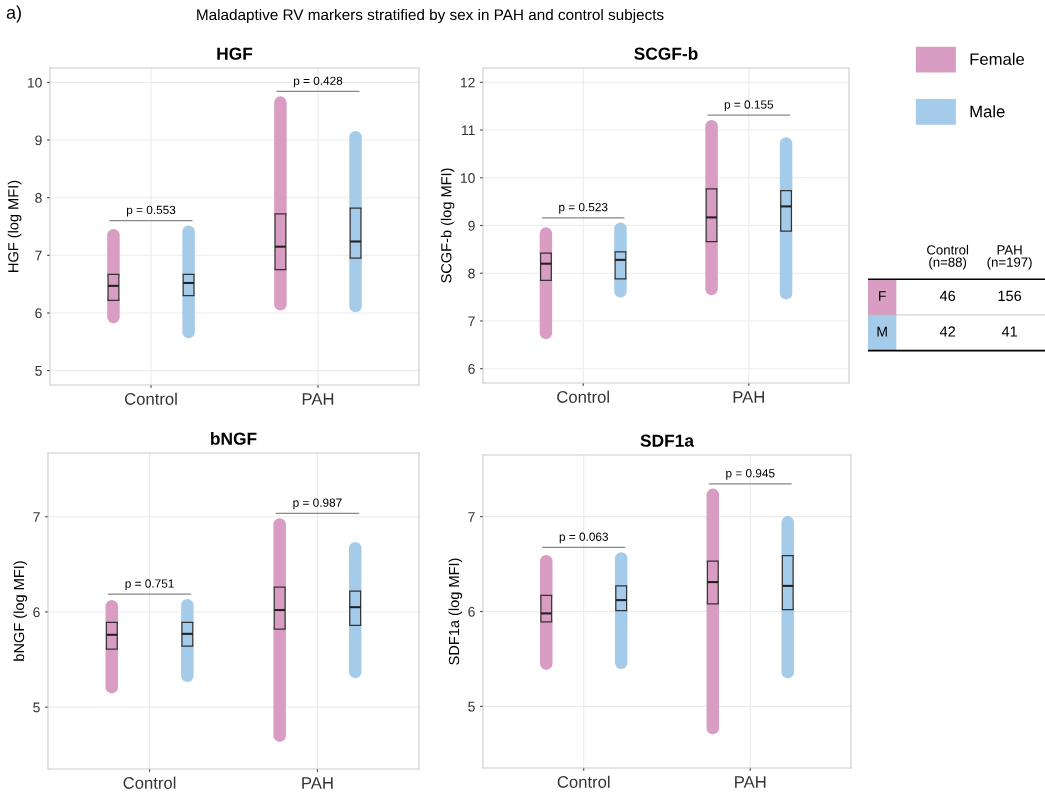 The height and width of the screenshot is (792, 1045). Describe the element at coordinates (583, 208) in the screenshot. I see `annotation: p = 0.523` at that location.